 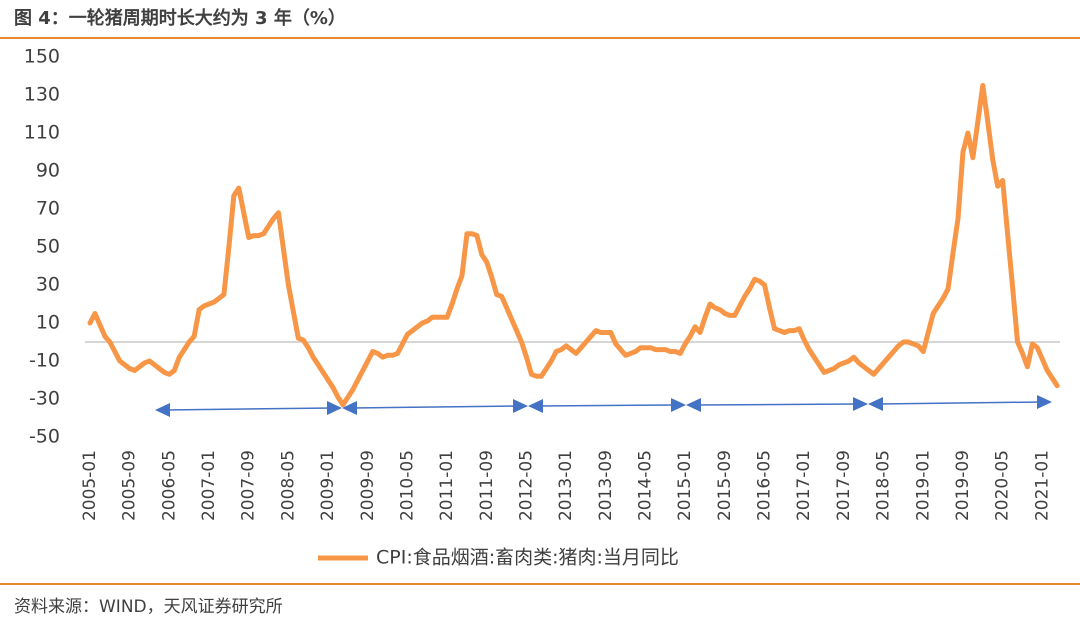 I want to click on y-tick-label: 70, so click(x=48, y=209).